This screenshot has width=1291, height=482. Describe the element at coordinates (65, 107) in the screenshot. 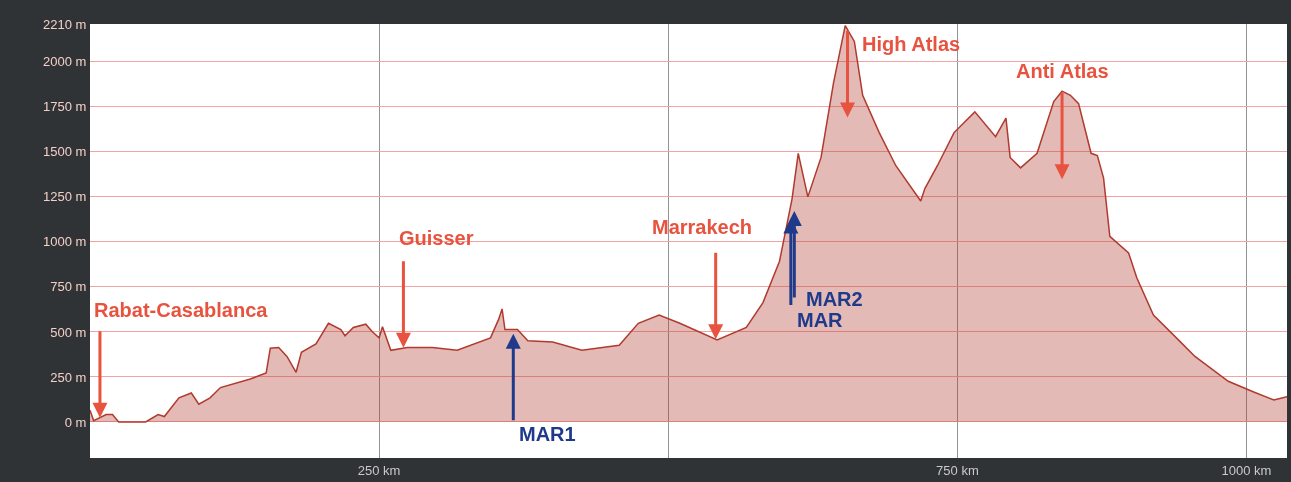

I see `y-tick-label: 1750 m` at that location.